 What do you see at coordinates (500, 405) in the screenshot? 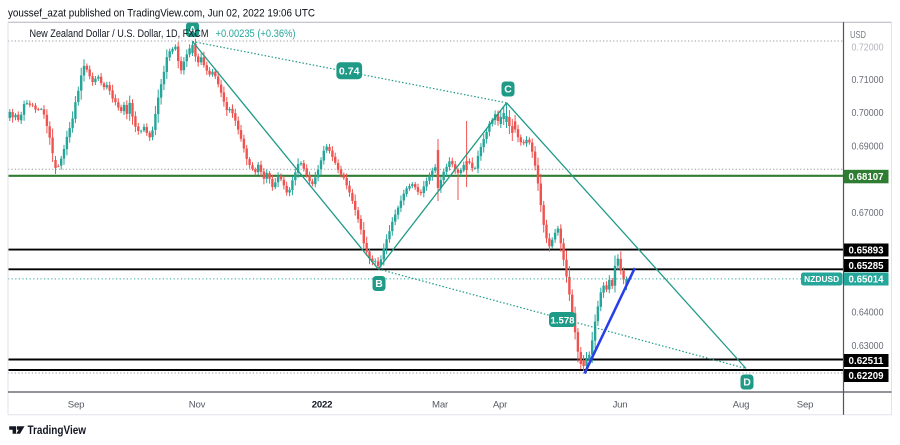
I see `svg-text: Apr` at bounding box center [500, 405].